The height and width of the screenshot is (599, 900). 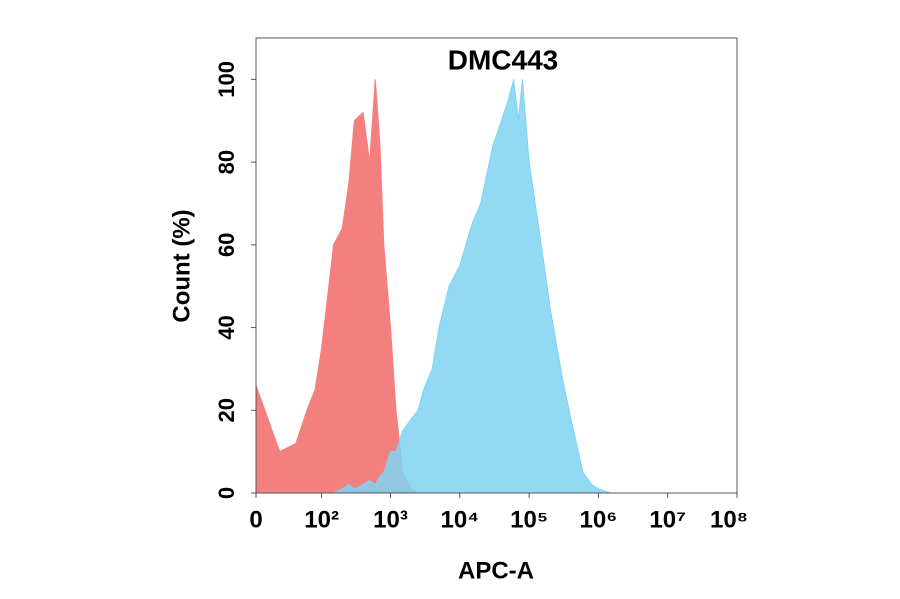 I want to click on x-tick-label: 10³, so click(x=390, y=519).